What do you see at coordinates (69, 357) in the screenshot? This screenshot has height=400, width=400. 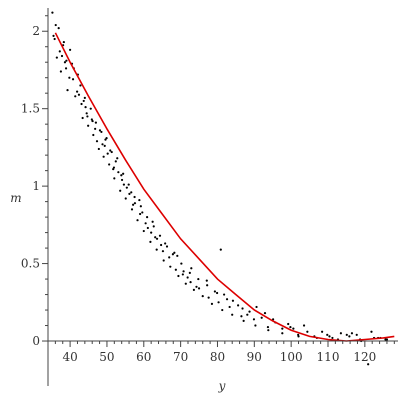 I see `x-tick-label: 40` at bounding box center [69, 357].